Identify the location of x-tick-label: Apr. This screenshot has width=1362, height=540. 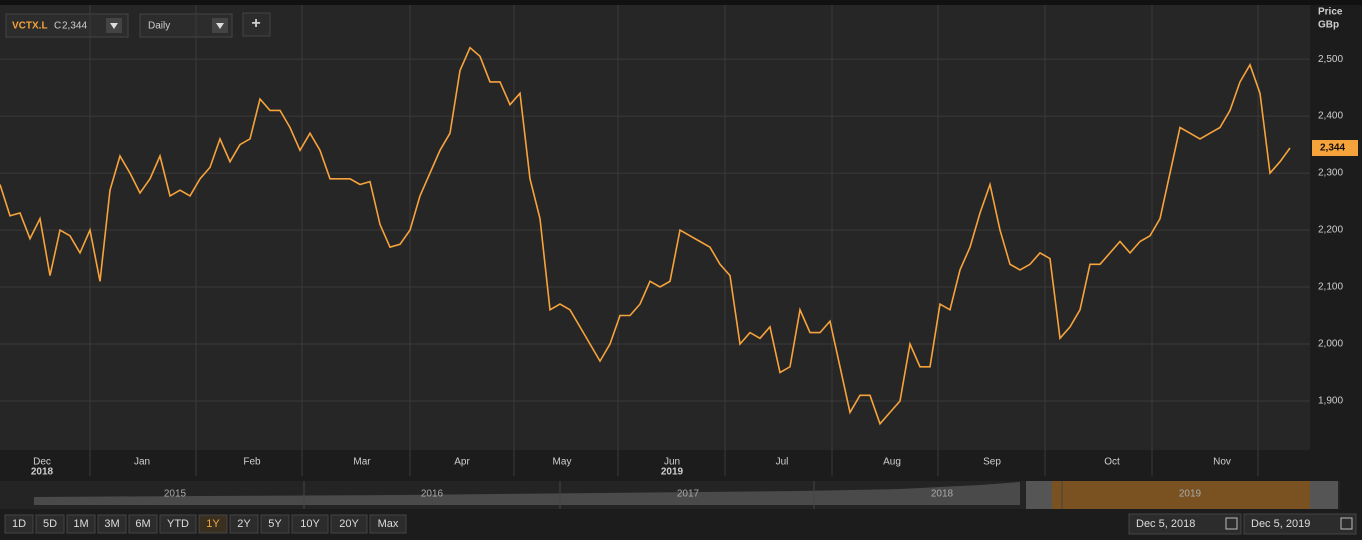
(462, 462).